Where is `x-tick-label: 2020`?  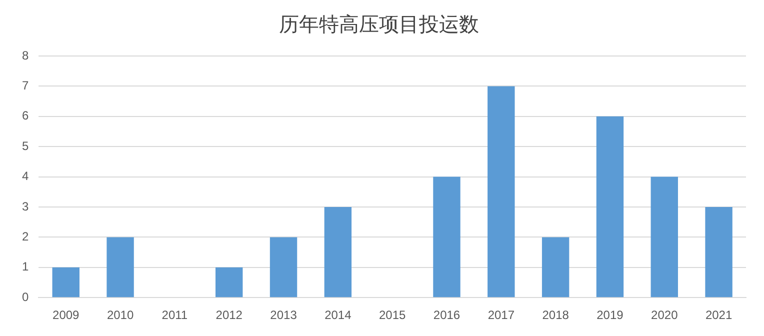 x-tick-label: 2020 is located at coordinates (664, 315).